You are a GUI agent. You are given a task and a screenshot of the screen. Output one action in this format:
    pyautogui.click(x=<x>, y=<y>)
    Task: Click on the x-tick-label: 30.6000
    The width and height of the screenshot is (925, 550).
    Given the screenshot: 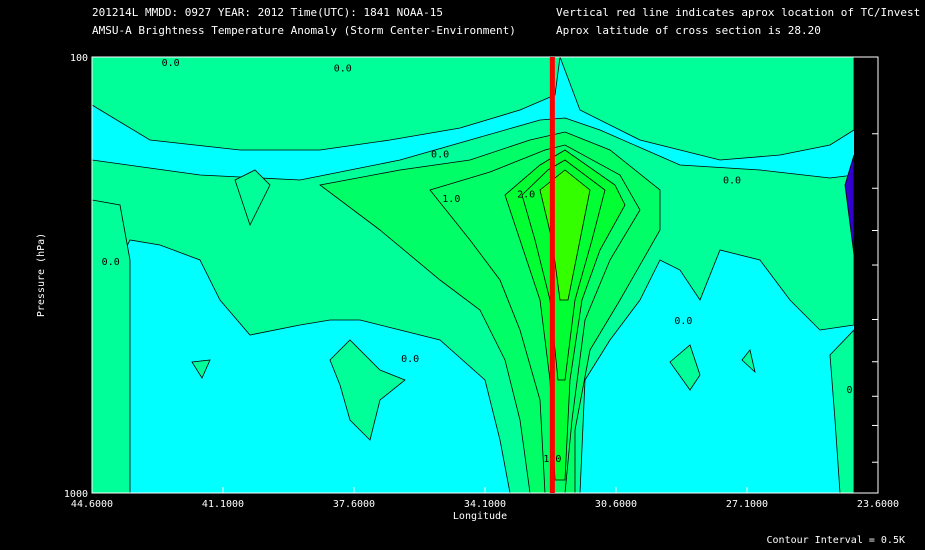 What is the action you would take?
    pyautogui.click(x=616, y=504)
    